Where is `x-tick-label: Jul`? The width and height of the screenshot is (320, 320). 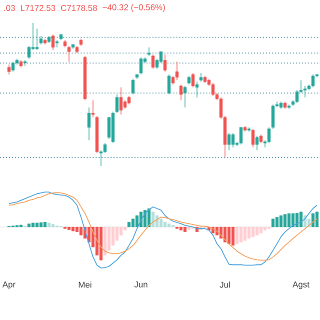
x-tick-label: Jul is located at coordinates (225, 285).